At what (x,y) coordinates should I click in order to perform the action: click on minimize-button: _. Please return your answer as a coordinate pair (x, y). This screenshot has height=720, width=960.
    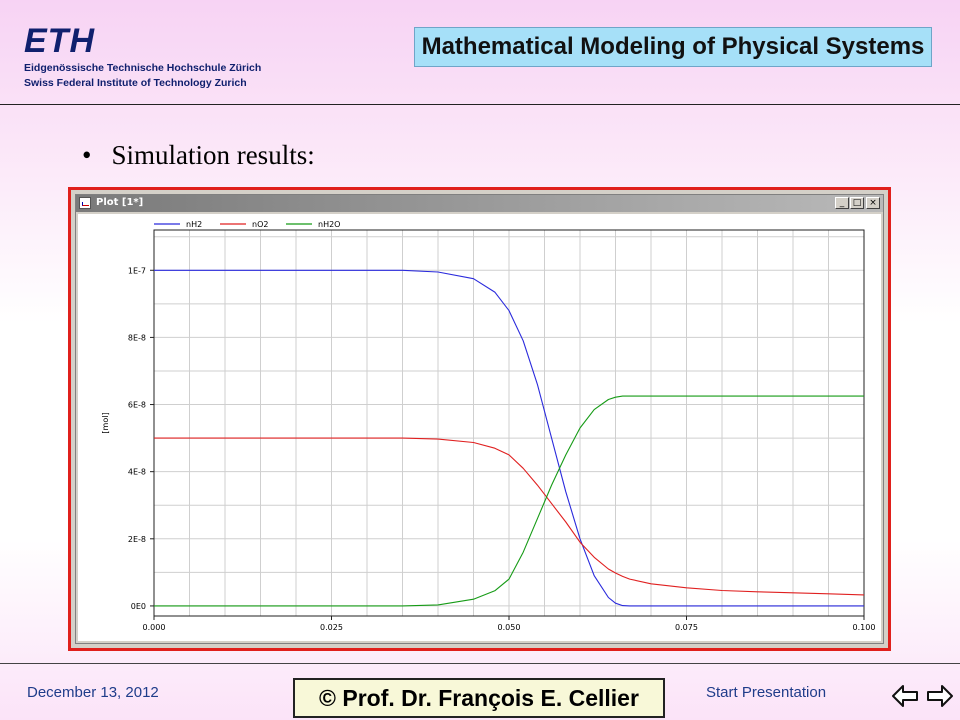
    Looking at the image, I should click on (842, 203).